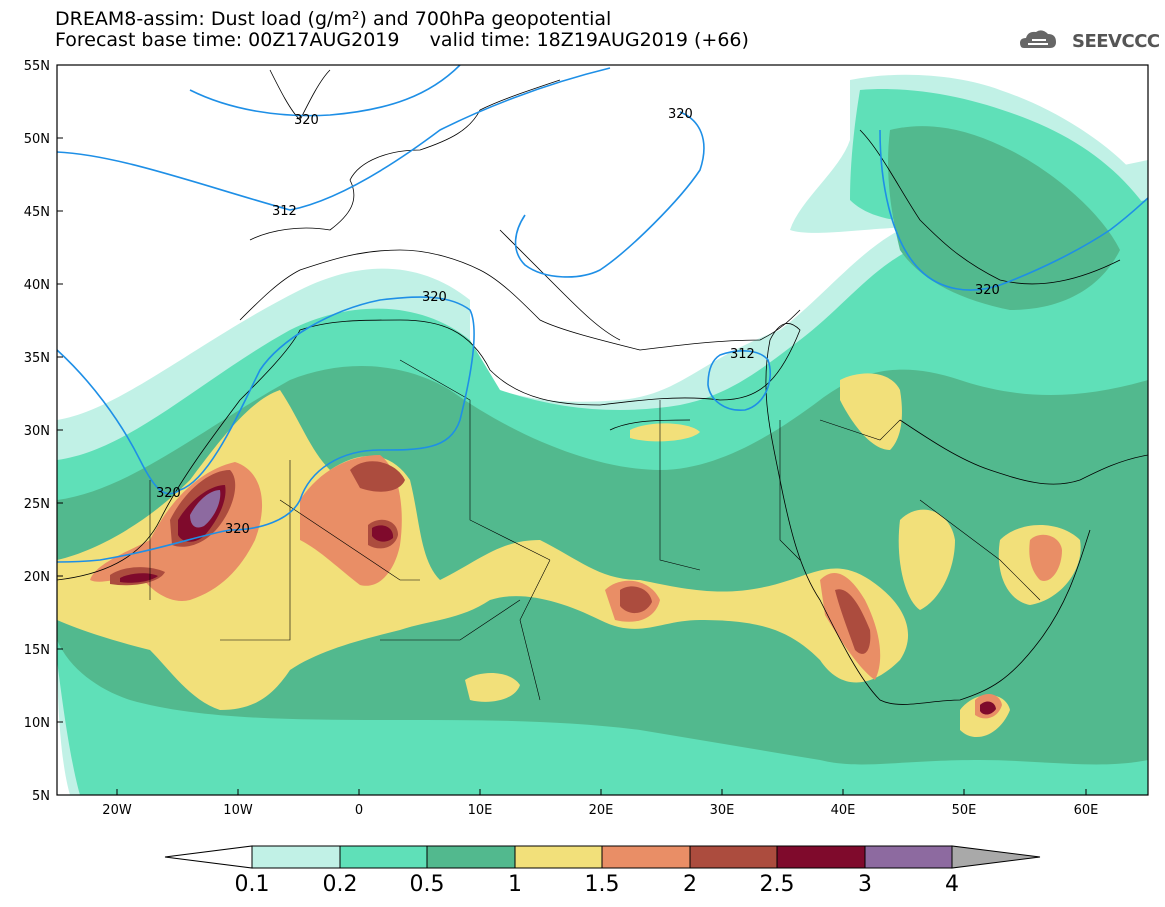 The height and width of the screenshot is (907, 1165). Describe the element at coordinates (37, 66) in the screenshot. I see `lat-label: 55N` at that location.